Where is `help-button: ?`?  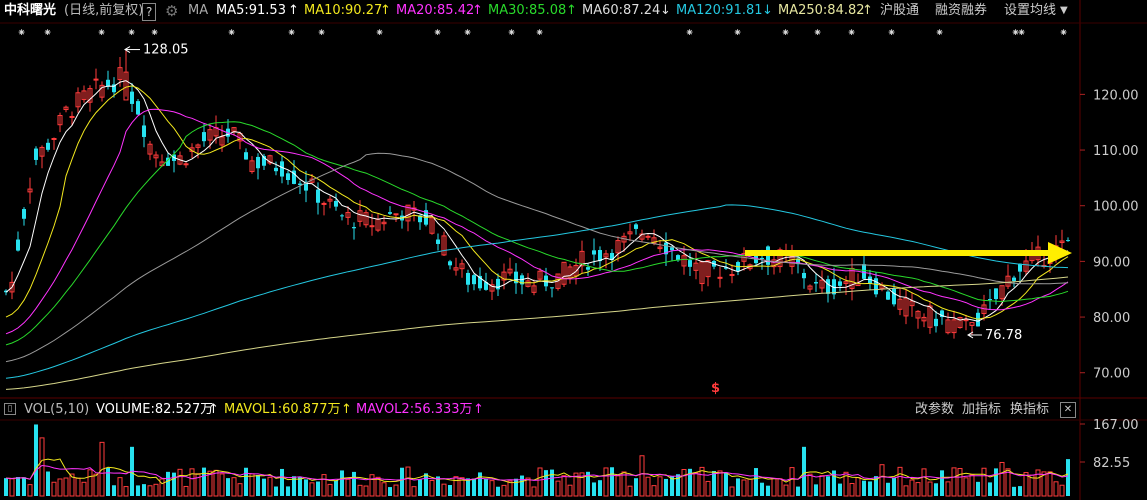 help-button: ? is located at coordinates (149, 12).